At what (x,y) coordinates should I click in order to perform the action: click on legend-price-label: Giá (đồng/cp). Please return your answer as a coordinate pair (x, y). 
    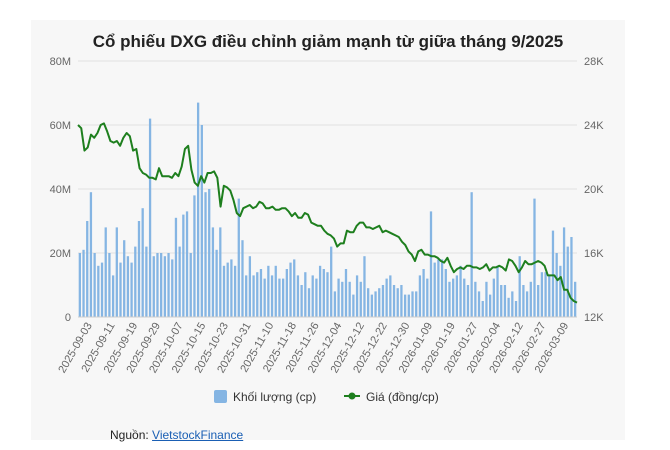
    Looking at the image, I should click on (402, 397).